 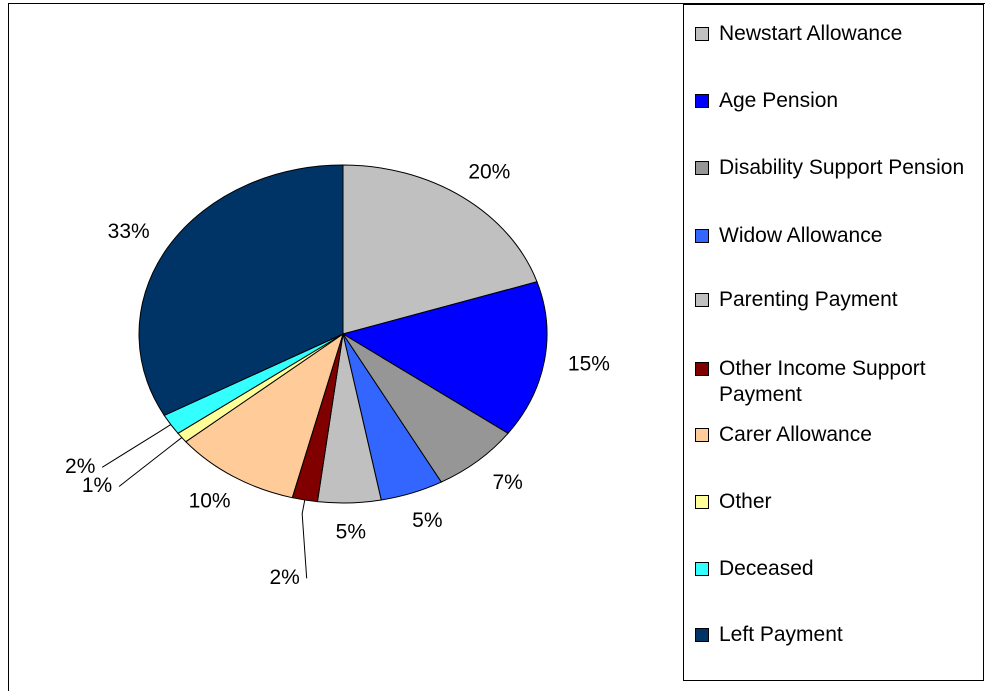 I want to click on legend-label: Newstart Allowance, so click(x=811, y=33).